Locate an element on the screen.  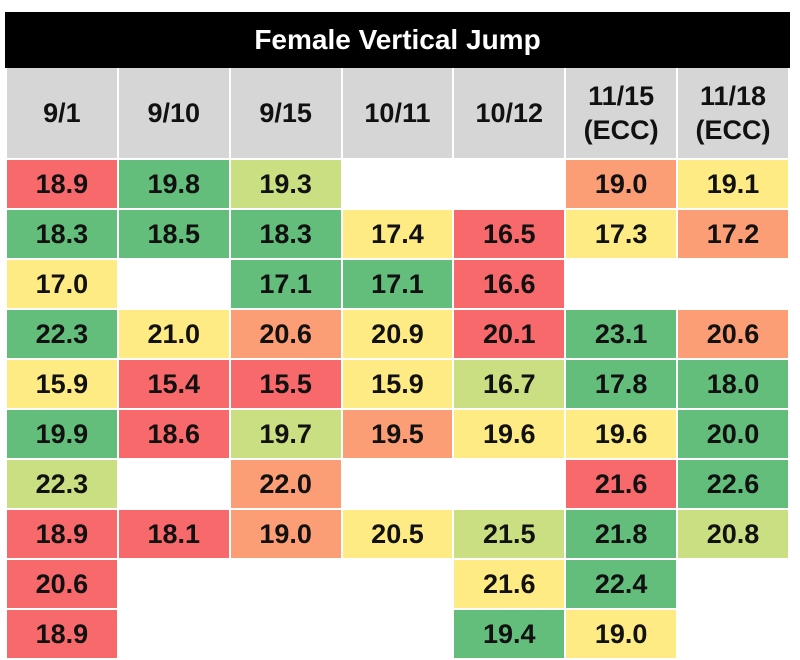
data-cell: 20.5 is located at coordinates (397, 534).